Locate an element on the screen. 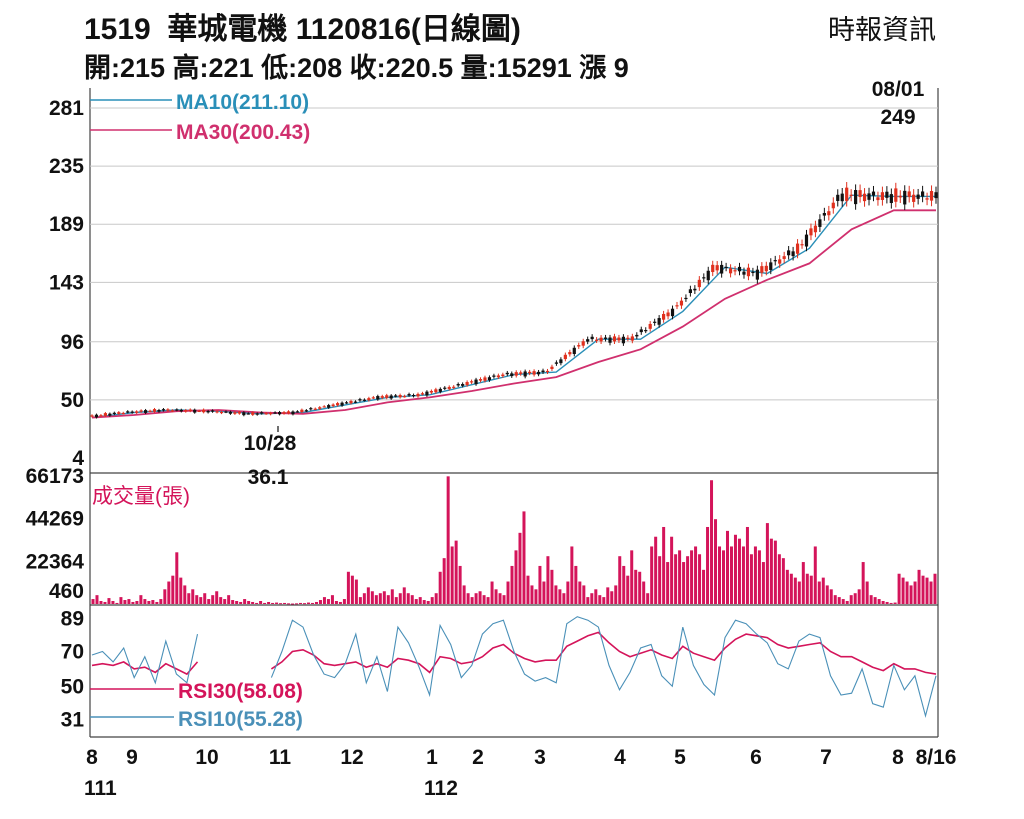  price-tick-label: 235 is located at coordinates (66, 166).